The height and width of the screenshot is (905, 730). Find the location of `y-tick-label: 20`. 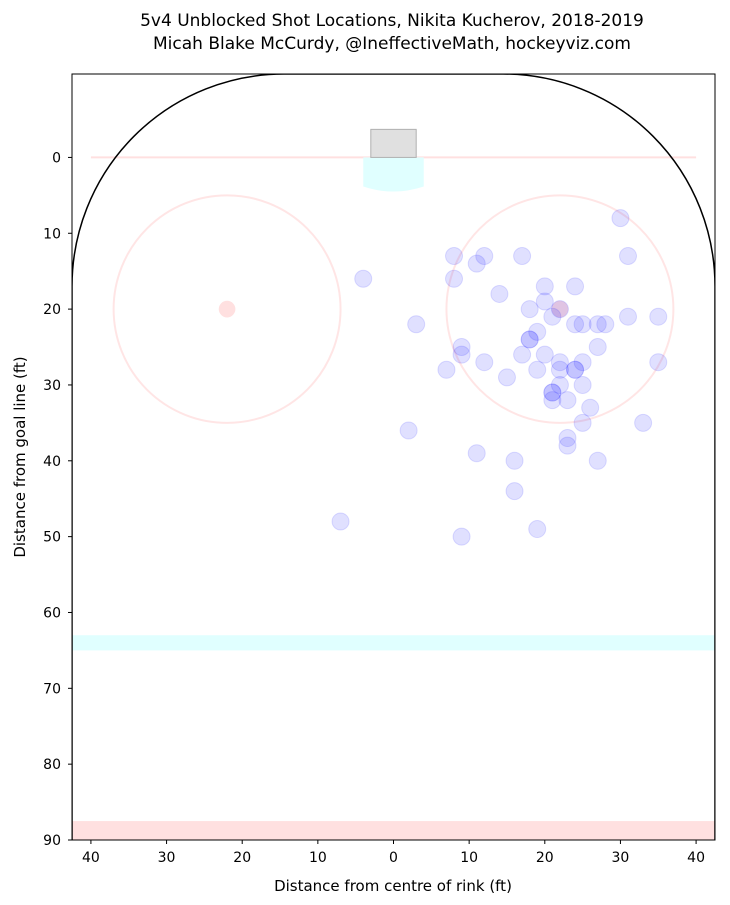

y-tick-label: 20 is located at coordinates (52, 310).